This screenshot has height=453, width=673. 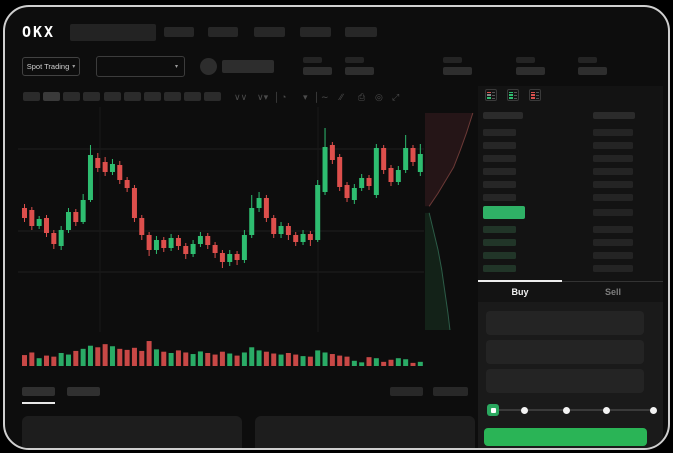 I want to click on line-tool-icon: ∼, so click(x=325, y=97).